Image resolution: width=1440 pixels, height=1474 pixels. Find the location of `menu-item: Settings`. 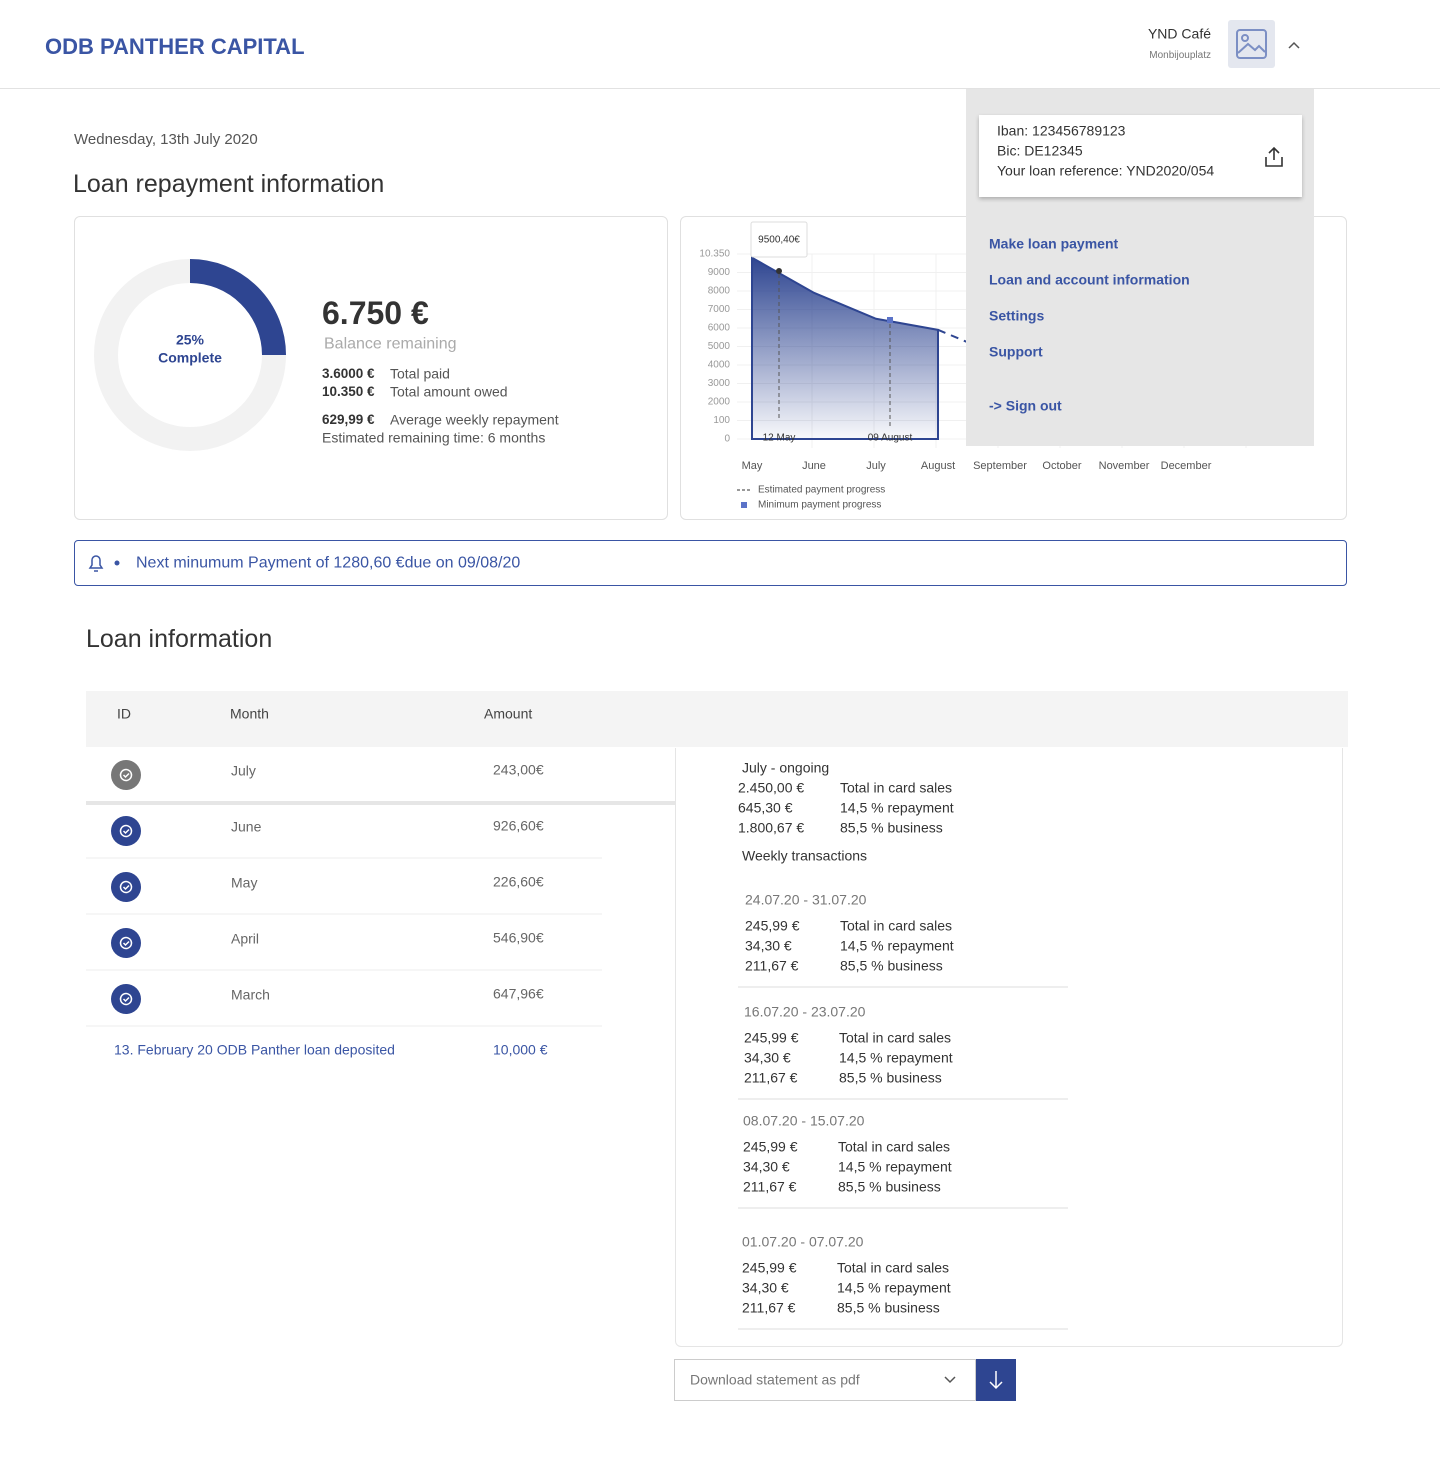

menu-item: Settings is located at coordinates (1017, 315).